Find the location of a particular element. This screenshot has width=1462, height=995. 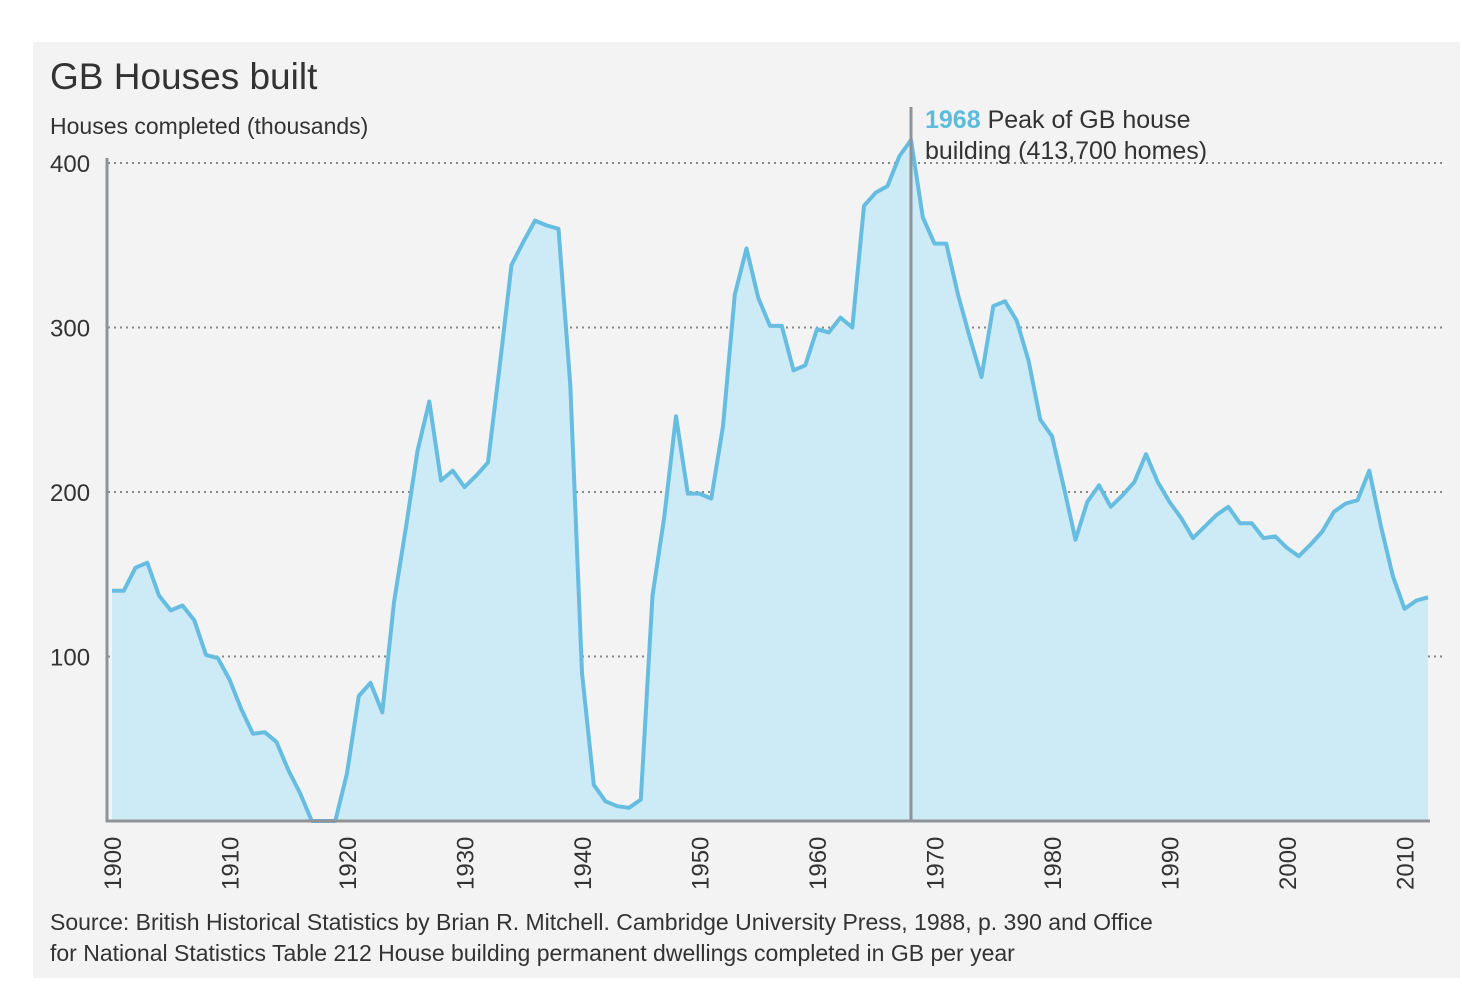

x-tick-label: 2000 is located at coordinates (1288, 863).